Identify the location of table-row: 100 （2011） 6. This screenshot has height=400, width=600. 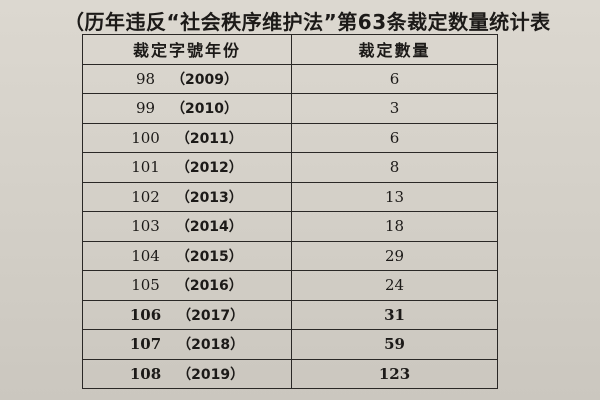
(290, 137).